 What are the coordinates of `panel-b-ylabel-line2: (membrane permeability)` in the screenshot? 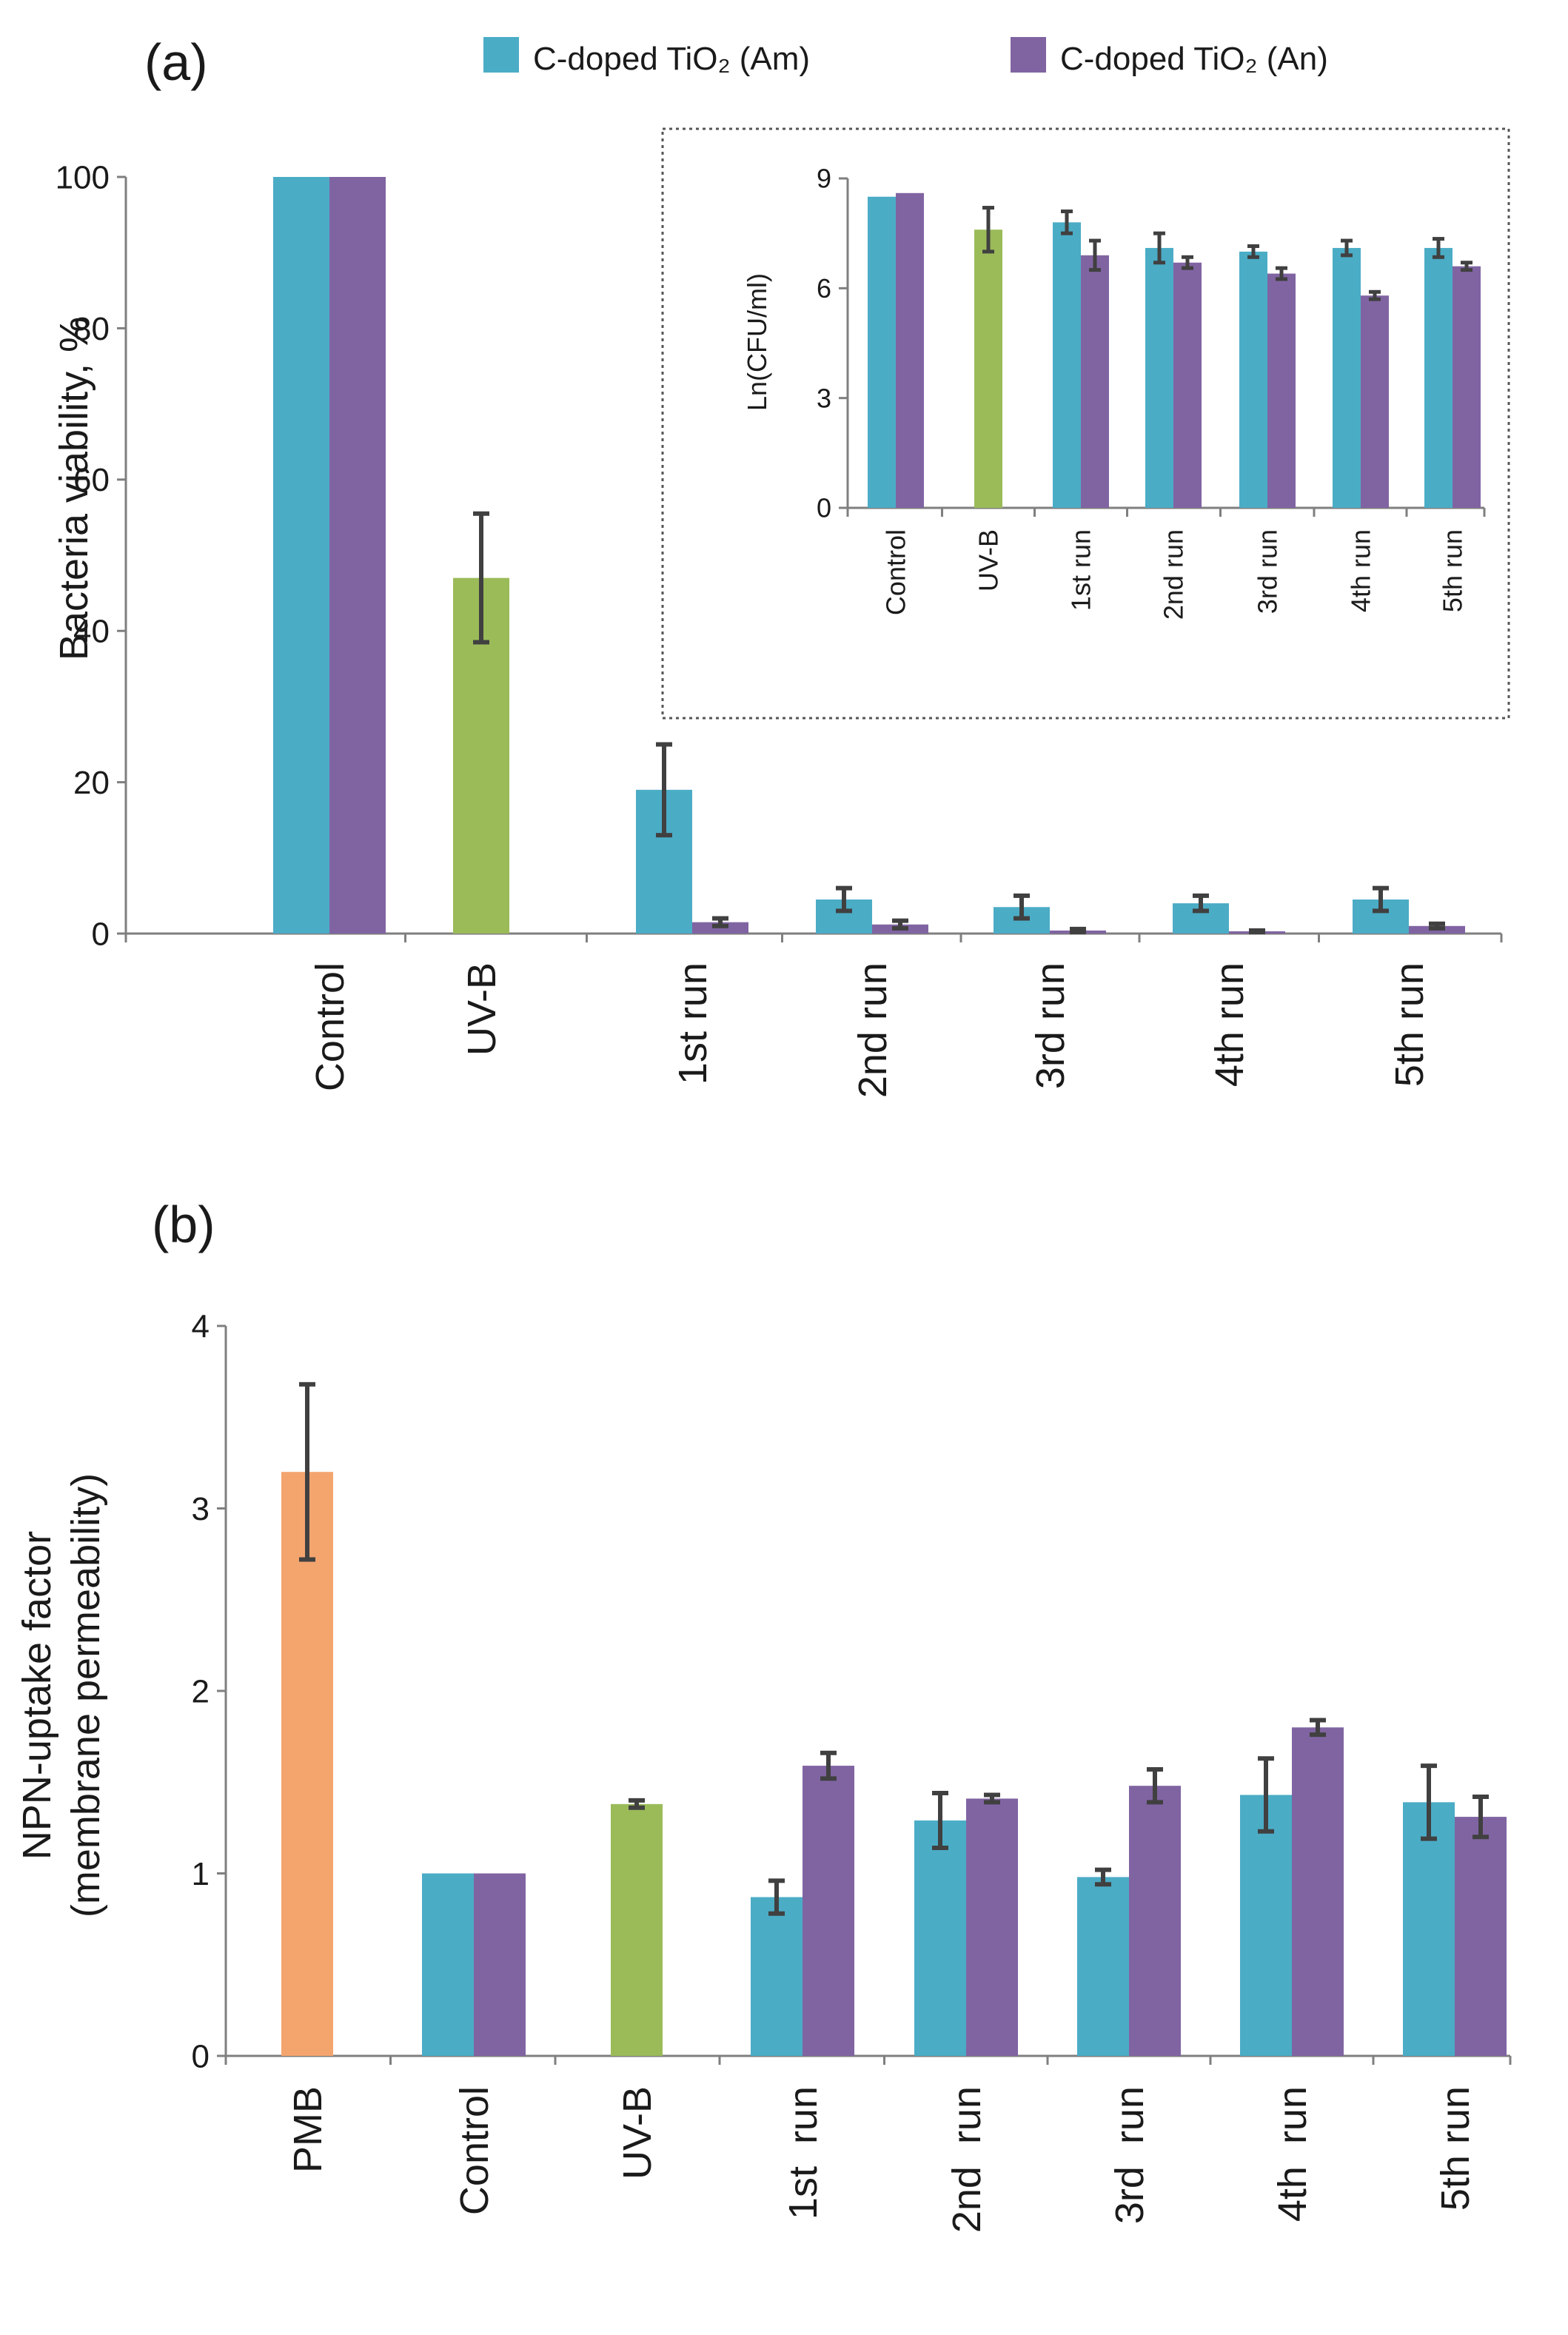 It's located at (86, 1695).